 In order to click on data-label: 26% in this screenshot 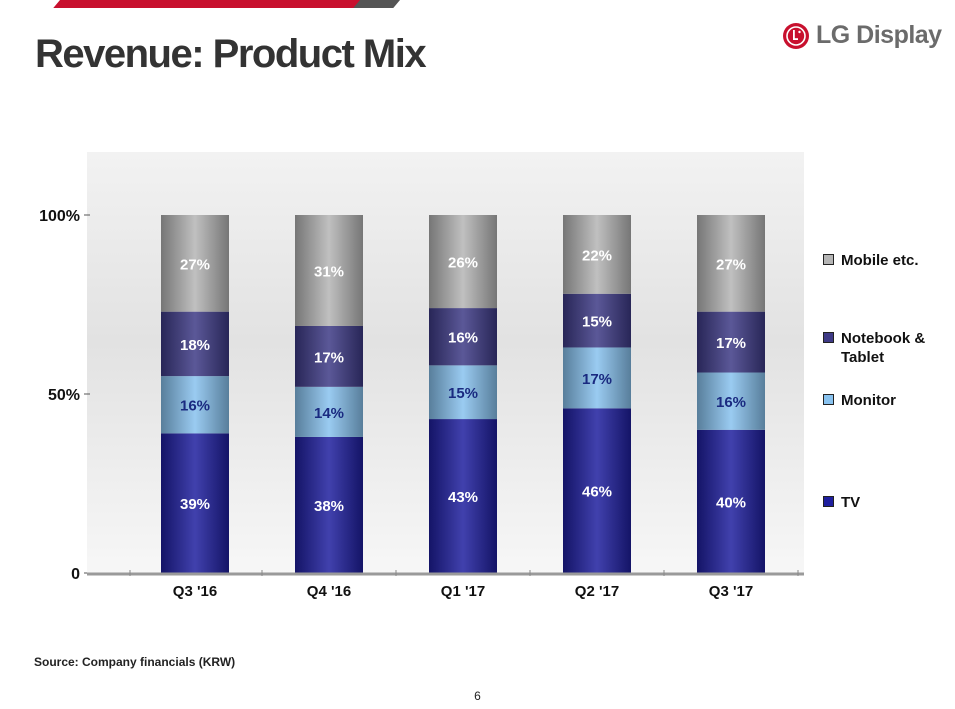, I will do `click(463, 263)`.